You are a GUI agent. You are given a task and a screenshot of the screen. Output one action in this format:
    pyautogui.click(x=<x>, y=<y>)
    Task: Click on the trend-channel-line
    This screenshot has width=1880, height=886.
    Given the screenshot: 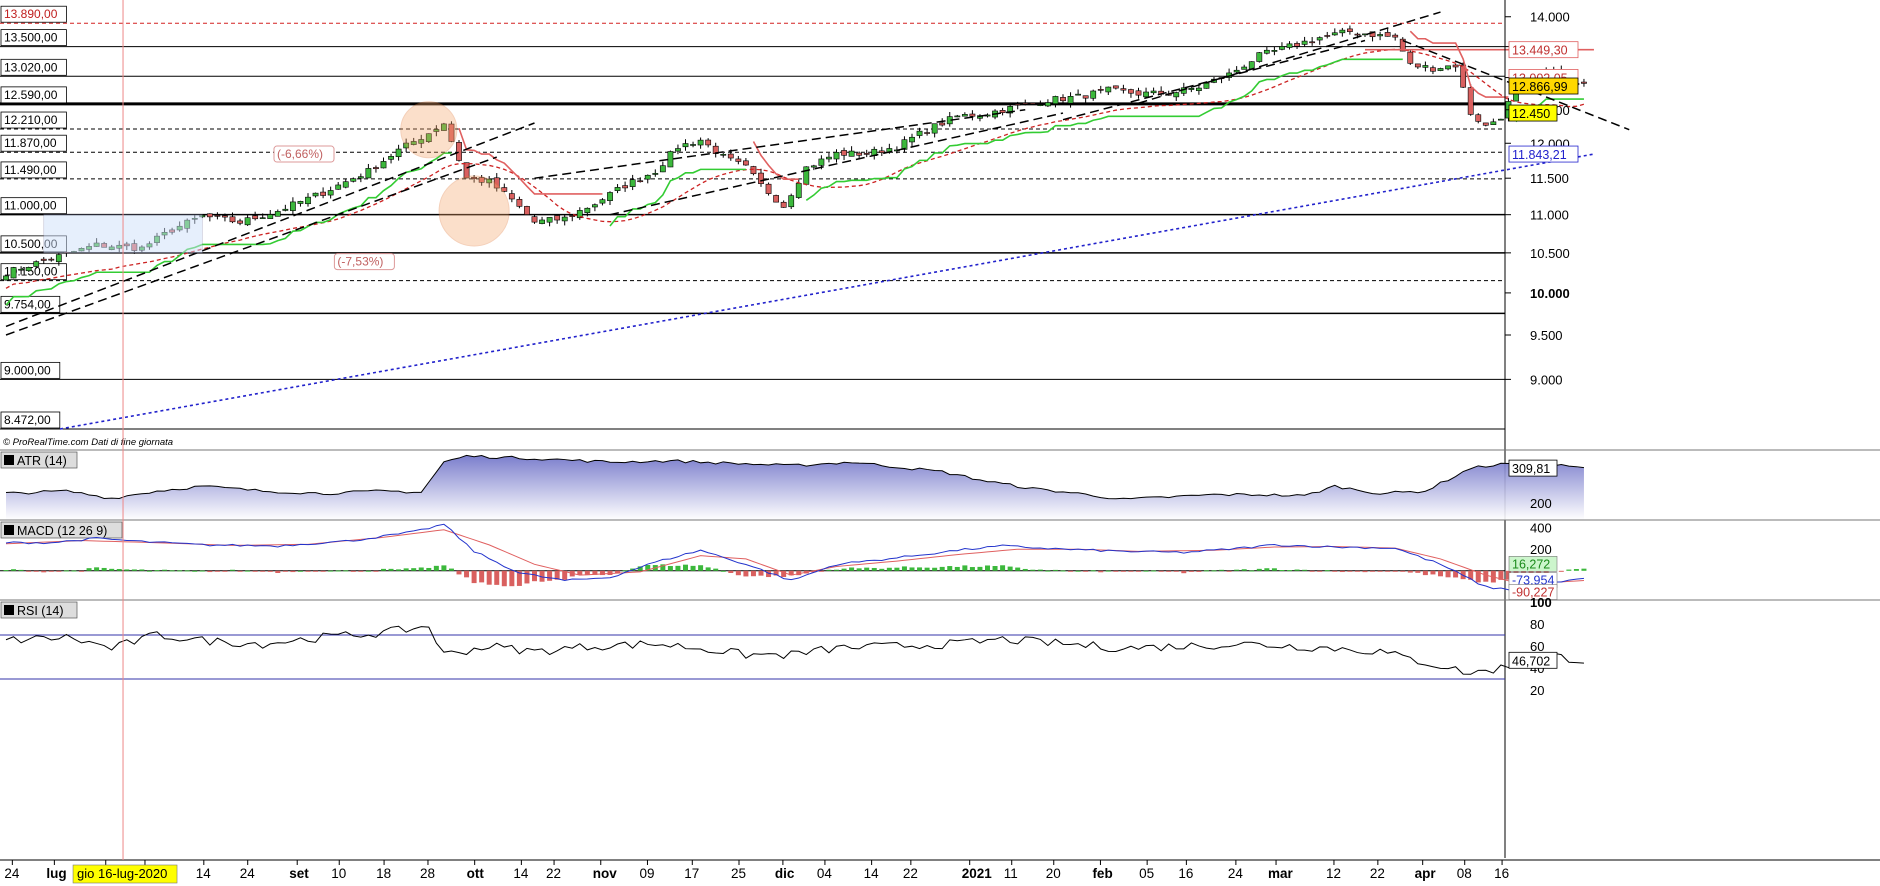 What is the action you would take?
    pyautogui.click(x=1516, y=85)
    